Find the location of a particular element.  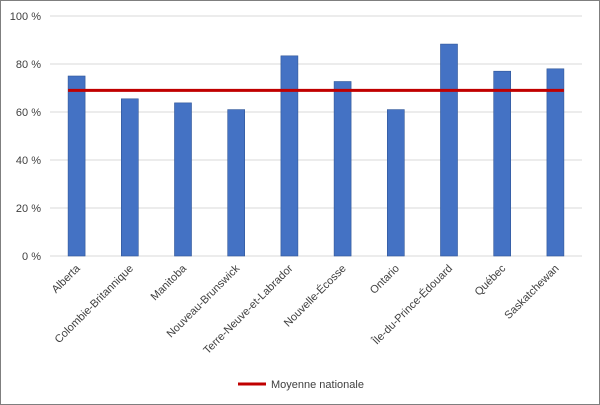

y-tick-label: 20 % is located at coordinates (28, 209).